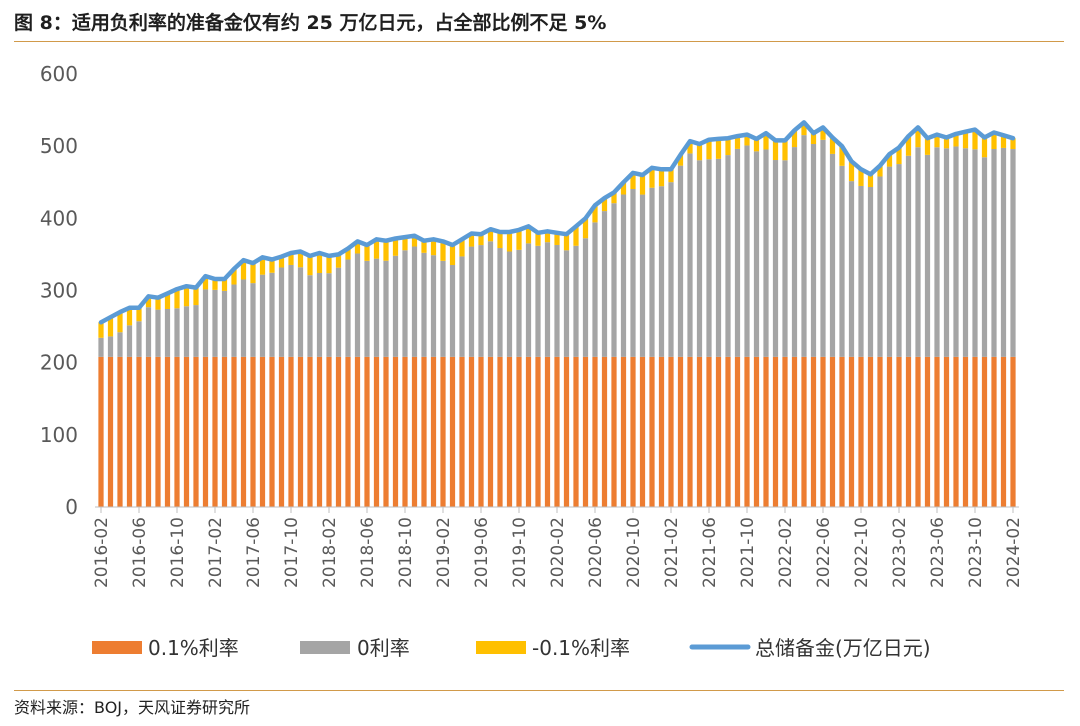 The height and width of the screenshot is (726, 1080). What do you see at coordinates (59, 146) in the screenshot?
I see `y-tick-label: 500` at bounding box center [59, 146].